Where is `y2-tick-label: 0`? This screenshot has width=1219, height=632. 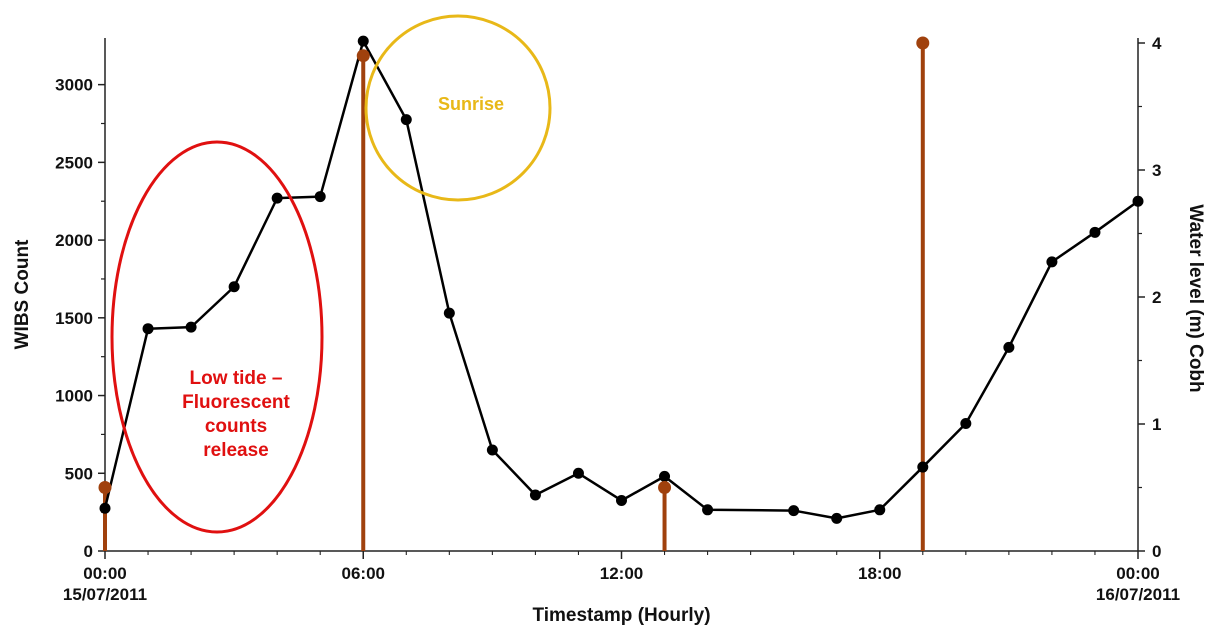
y2-tick-label: 0 is located at coordinates (1156, 551).